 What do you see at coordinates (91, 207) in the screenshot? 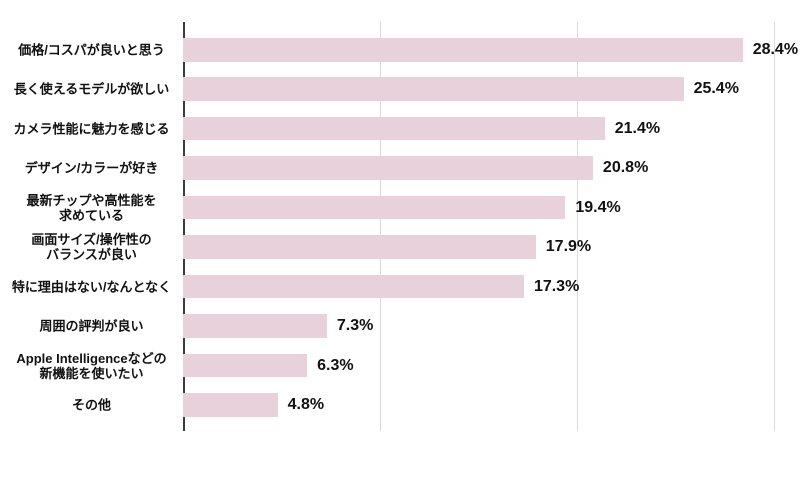
I see `category-label: 最新チップや高性能を 求めている` at bounding box center [91, 207].